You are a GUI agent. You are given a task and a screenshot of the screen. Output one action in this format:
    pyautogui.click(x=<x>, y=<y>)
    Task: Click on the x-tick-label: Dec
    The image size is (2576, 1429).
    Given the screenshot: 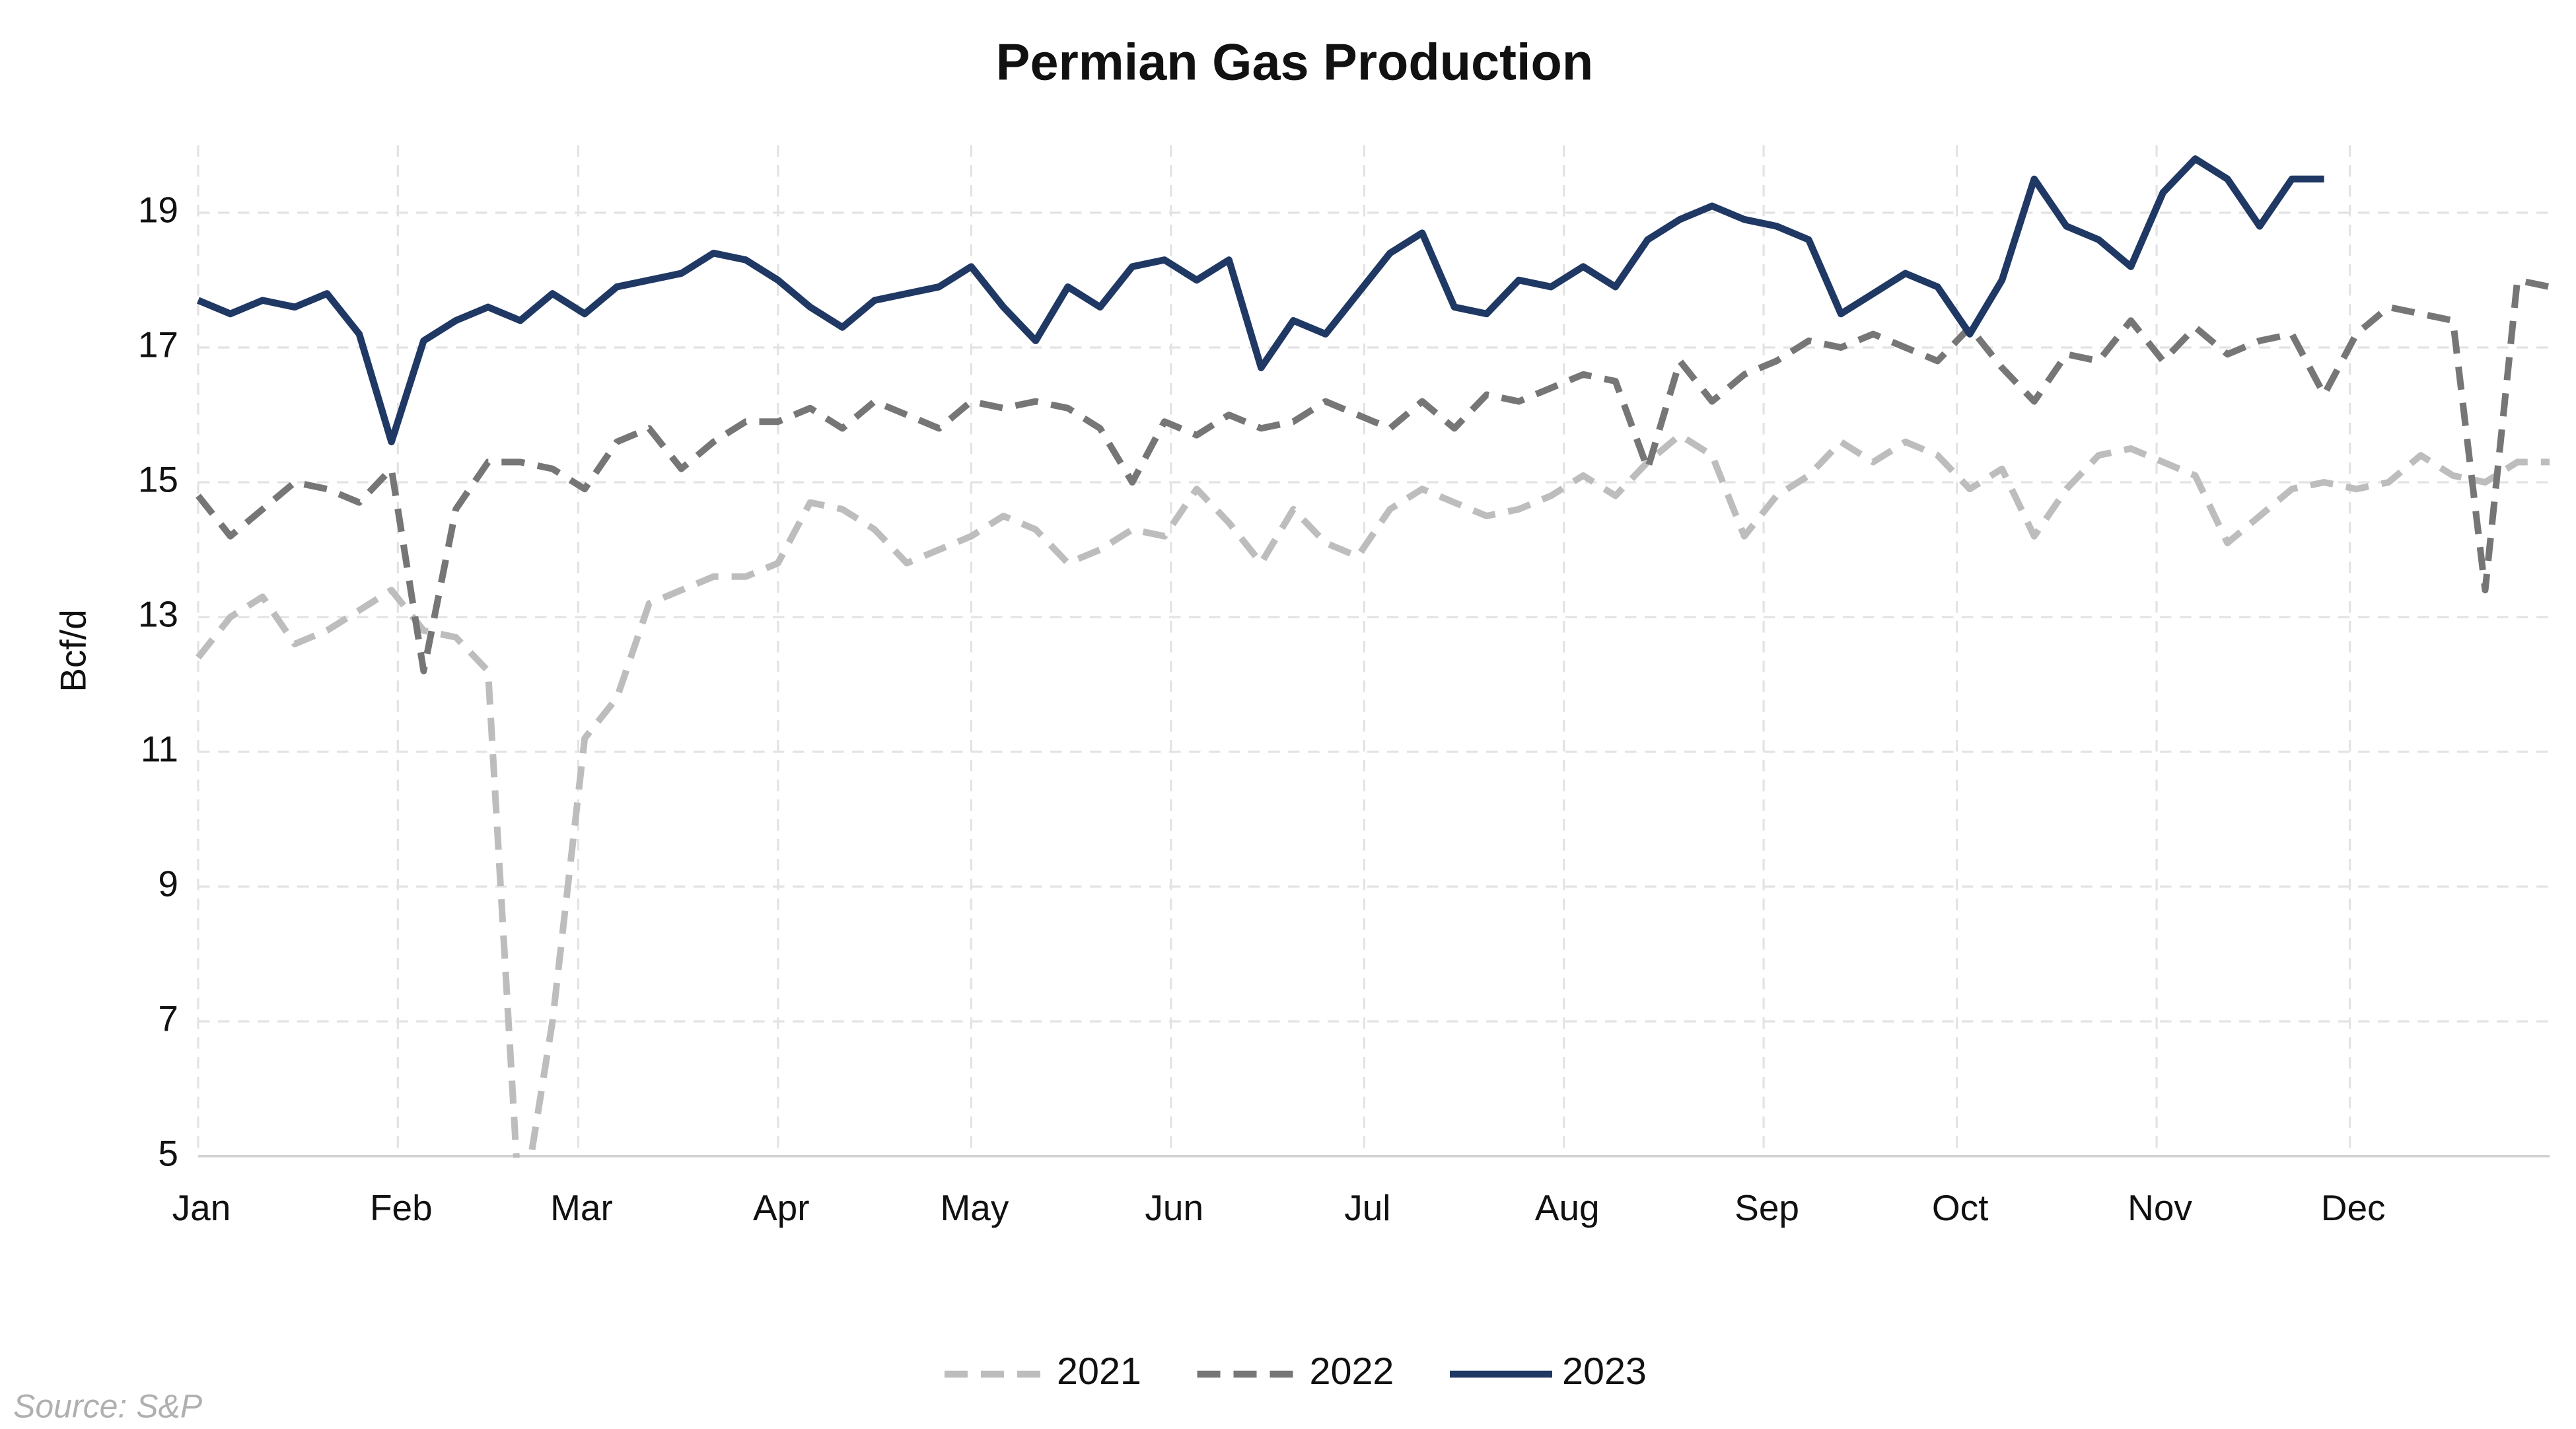 What is the action you would take?
    pyautogui.click(x=2353, y=1207)
    